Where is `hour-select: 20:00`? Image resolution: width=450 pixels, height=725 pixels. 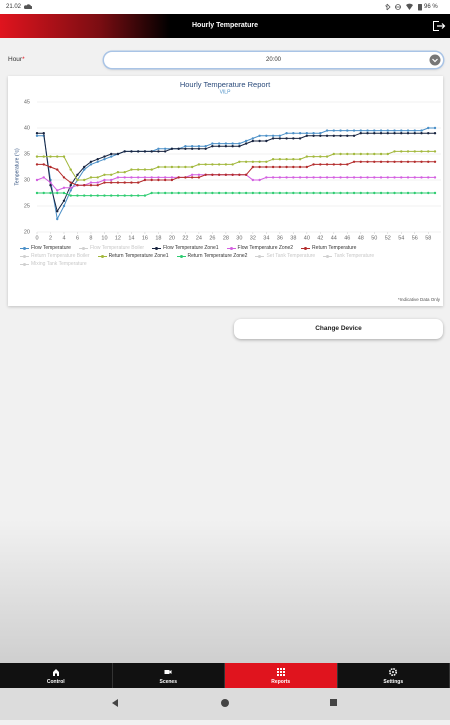 hour-select: 20:00 is located at coordinates (273, 60).